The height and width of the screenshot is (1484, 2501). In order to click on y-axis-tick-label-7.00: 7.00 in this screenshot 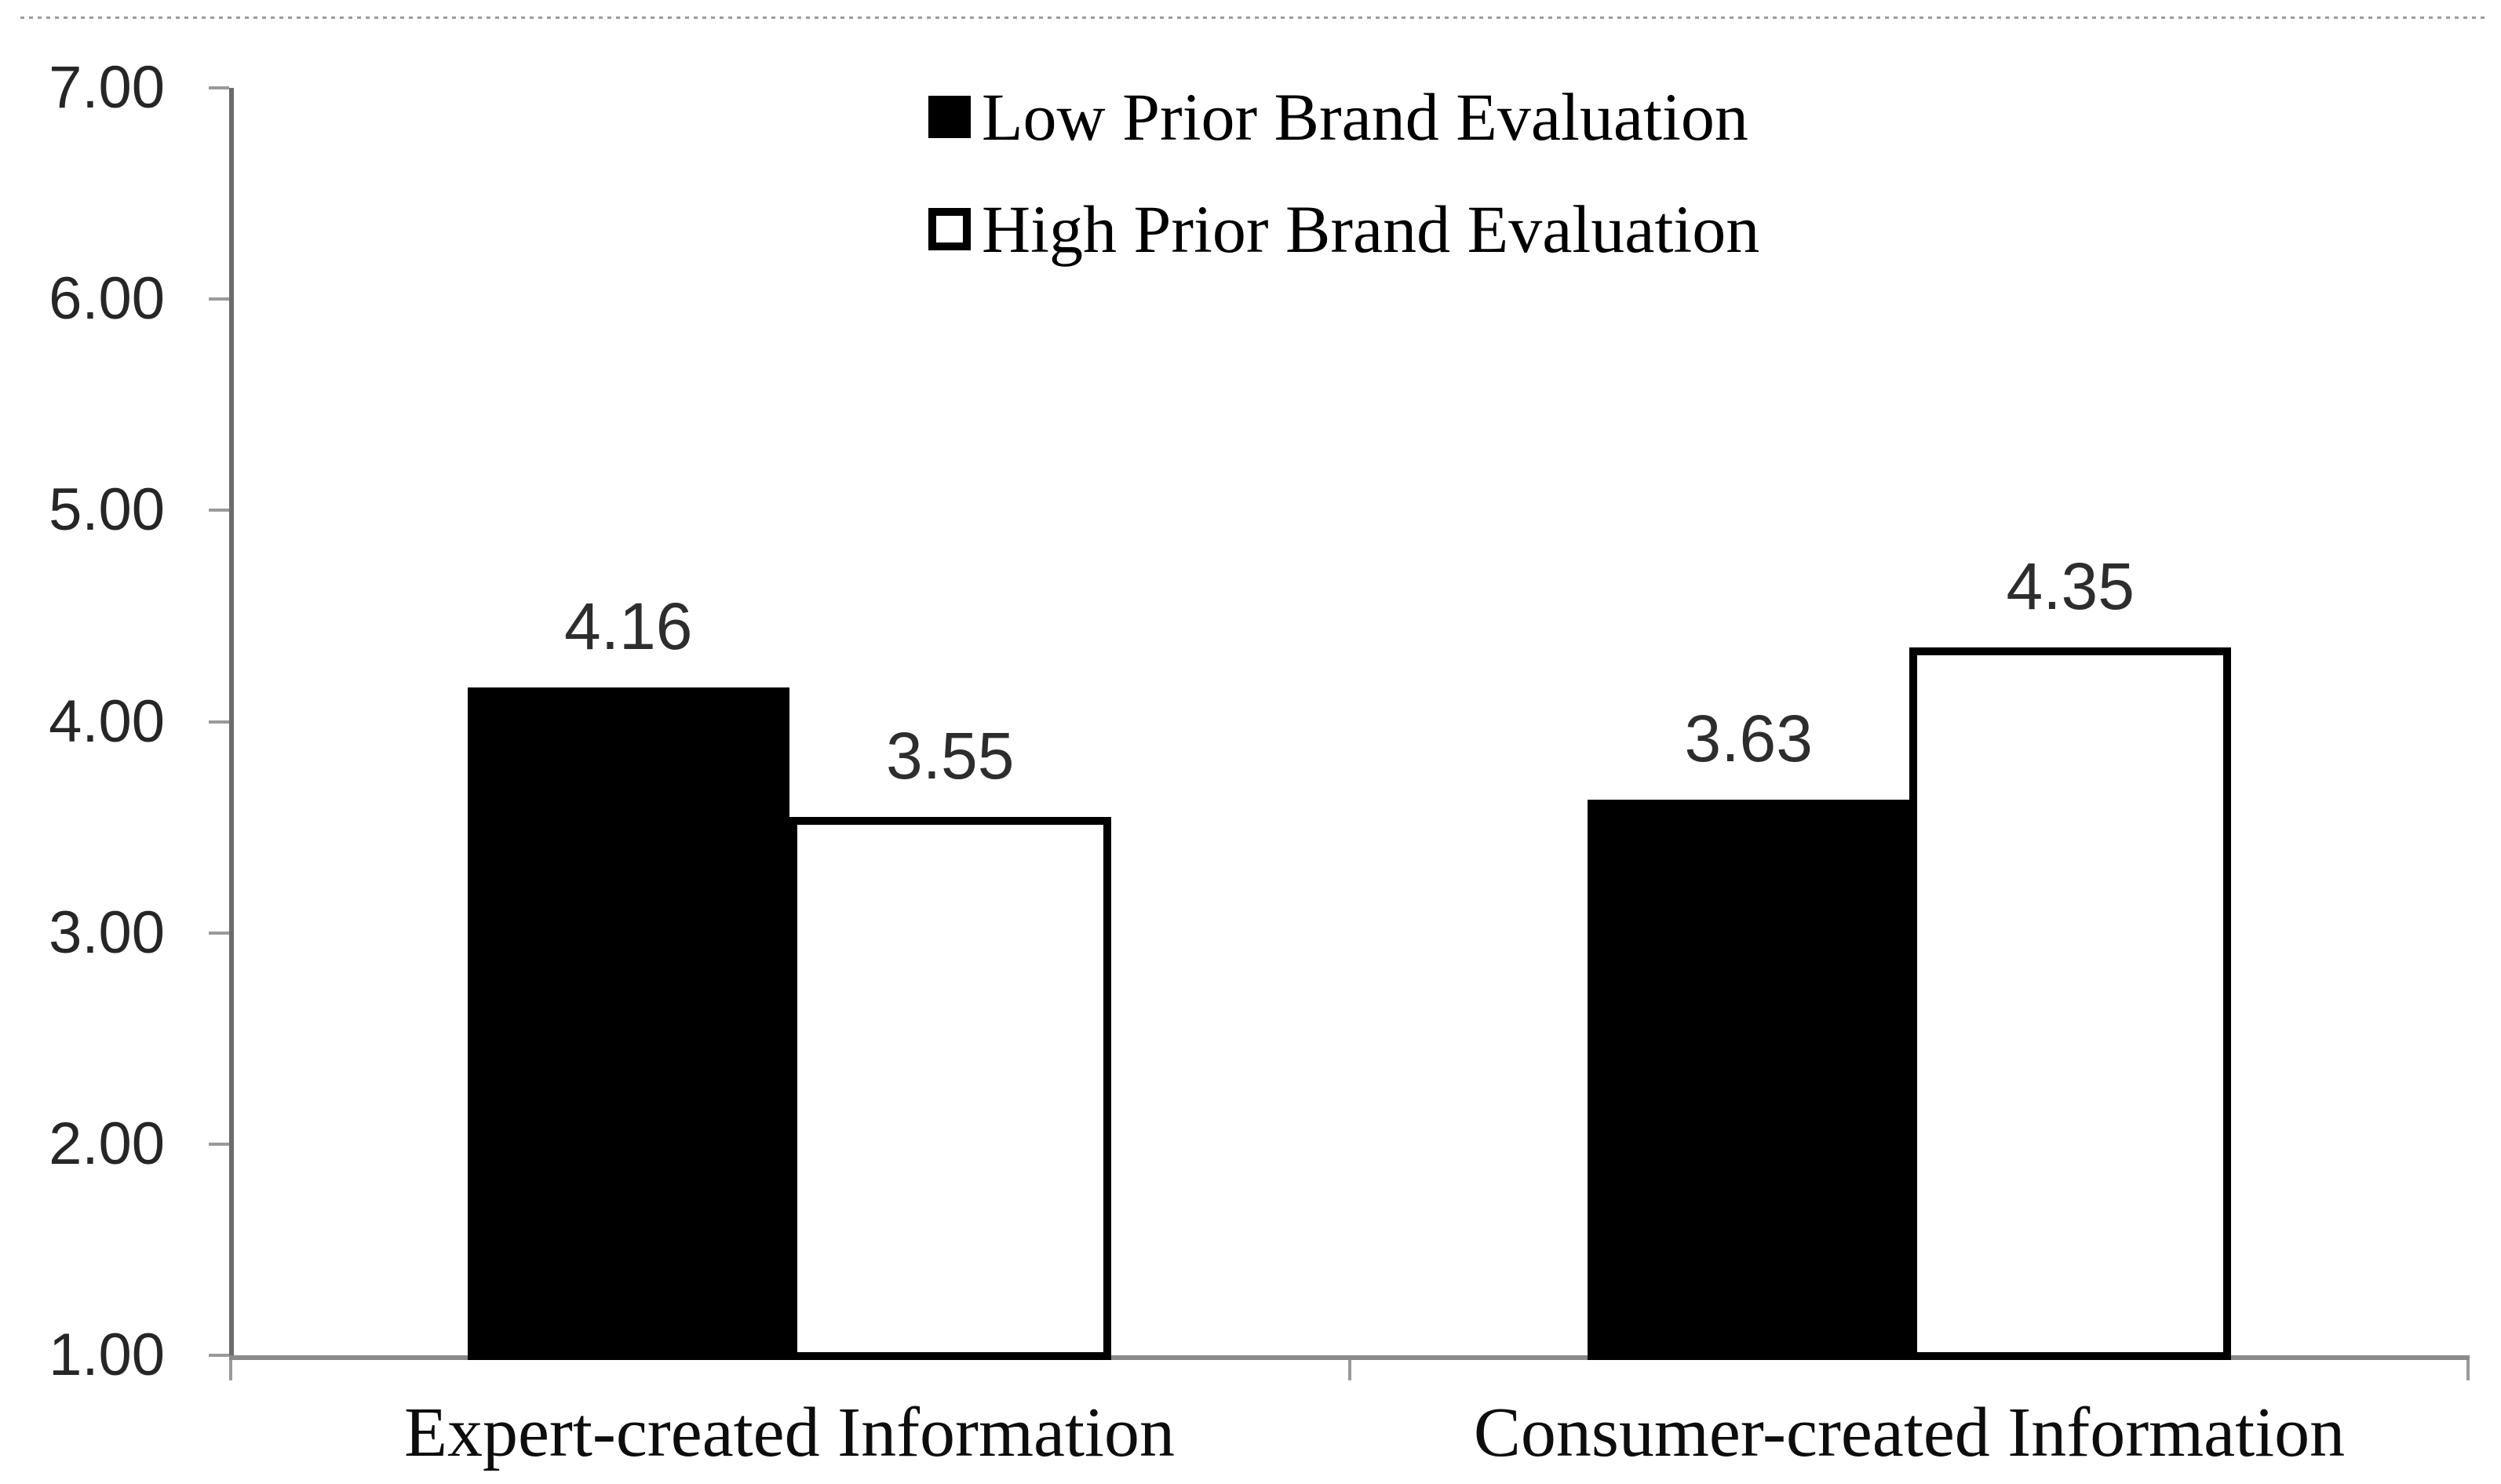, I will do `click(107, 87)`.